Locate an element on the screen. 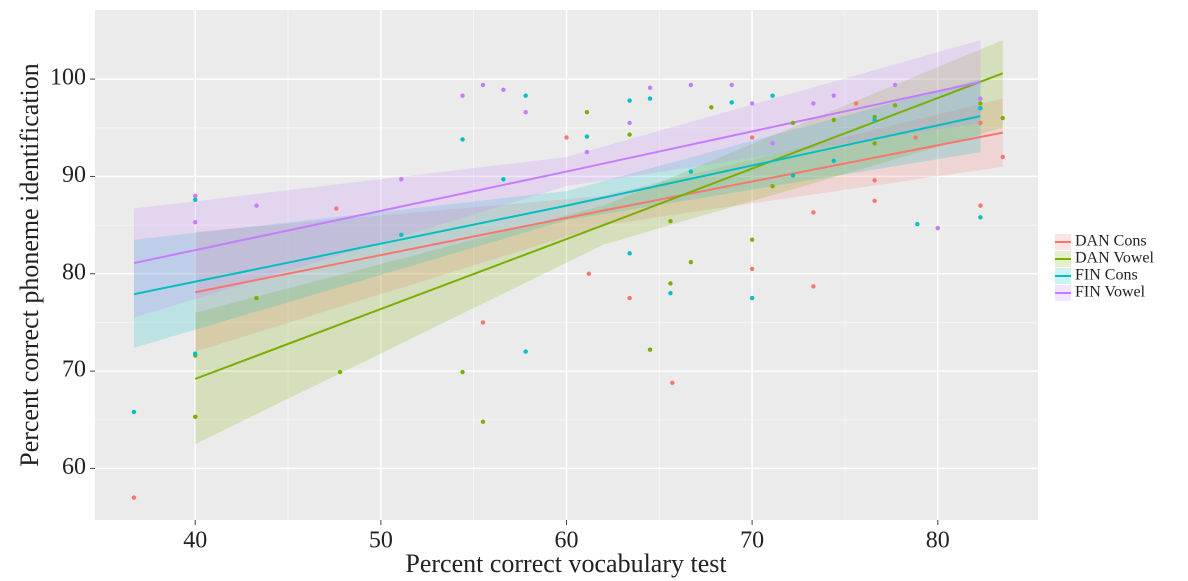 Image resolution: width=1188 pixels, height=581 pixels. y-tick-label: 90 is located at coordinates (74, 175).